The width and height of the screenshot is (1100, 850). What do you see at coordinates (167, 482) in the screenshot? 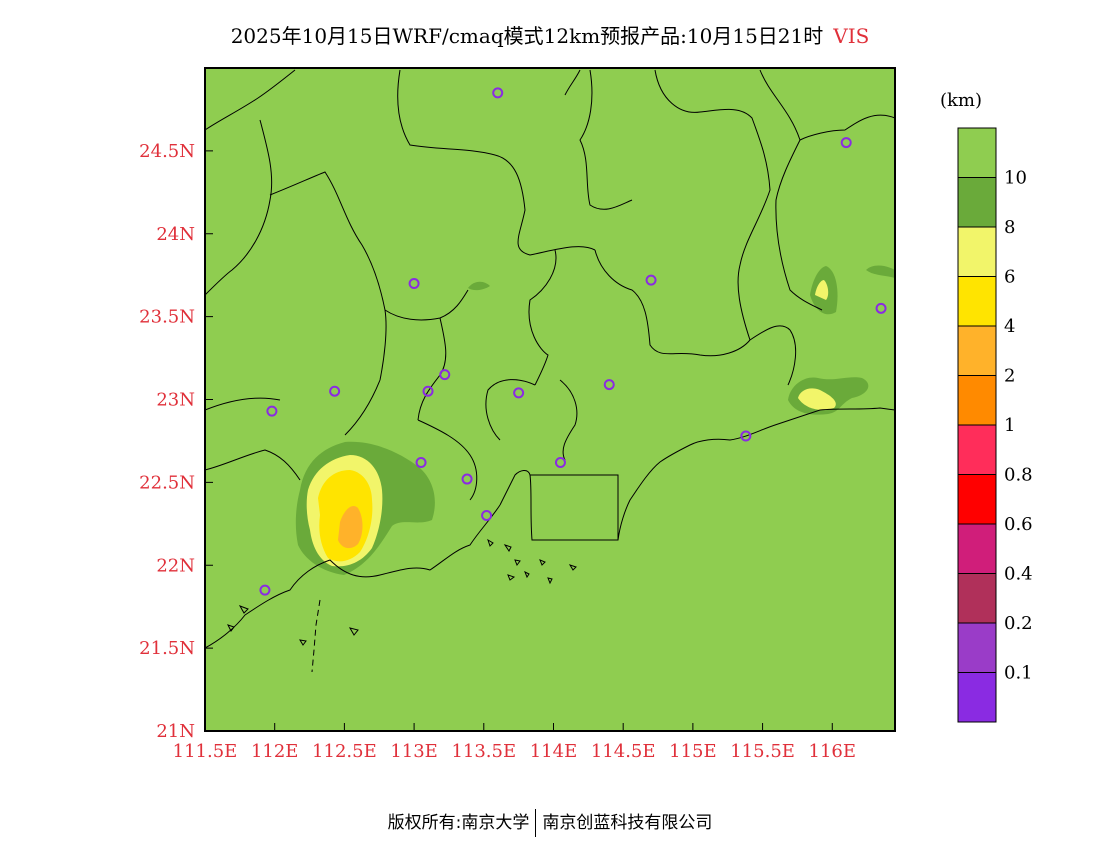
I see `y-tick-label: 22.5N` at bounding box center [167, 482].